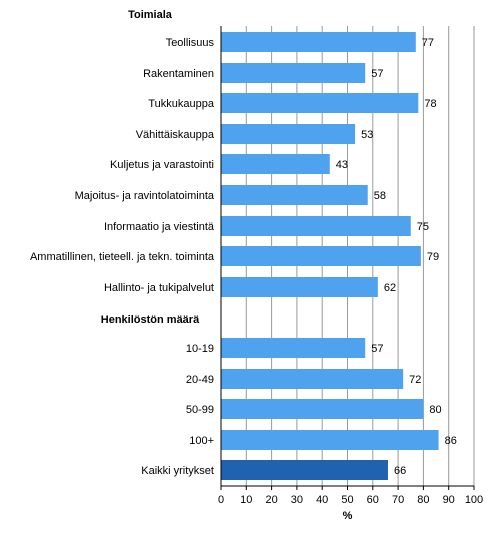 The image size is (491, 534). I want to click on category-label: Kaikki yritykset, so click(177, 471).